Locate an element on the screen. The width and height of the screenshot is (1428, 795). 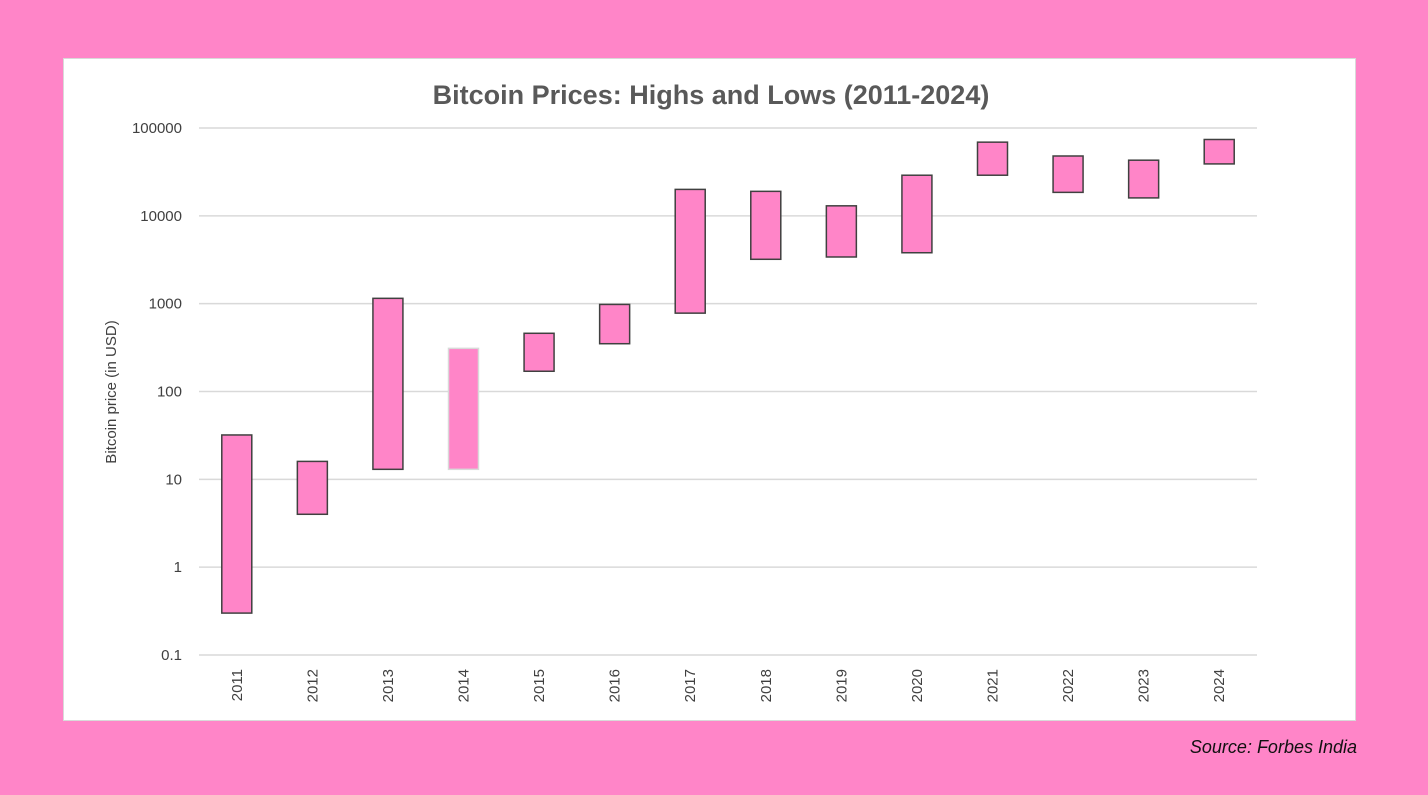
range-bar-2011 is located at coordinates (237, 524).